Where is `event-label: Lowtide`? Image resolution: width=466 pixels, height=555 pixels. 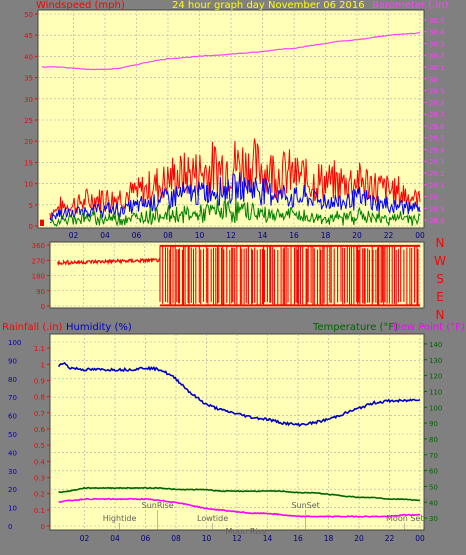 event-label: Lowtide is located at coordinates (212, 518).